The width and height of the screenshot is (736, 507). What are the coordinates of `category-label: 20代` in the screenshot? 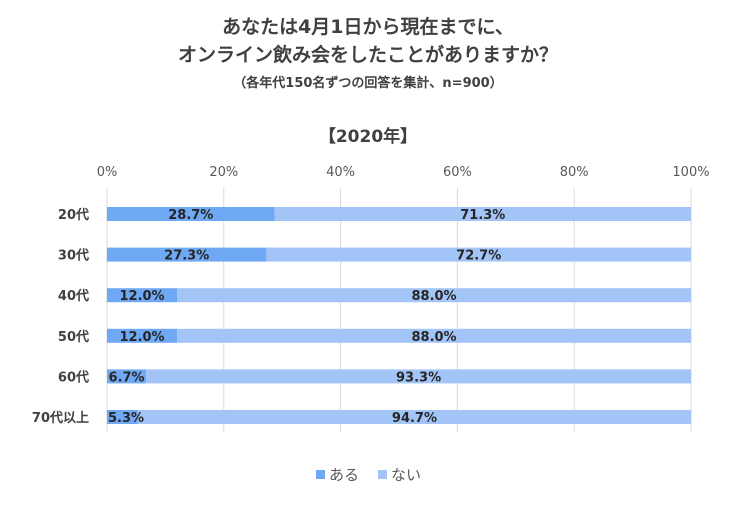 It's located at (73, 215).